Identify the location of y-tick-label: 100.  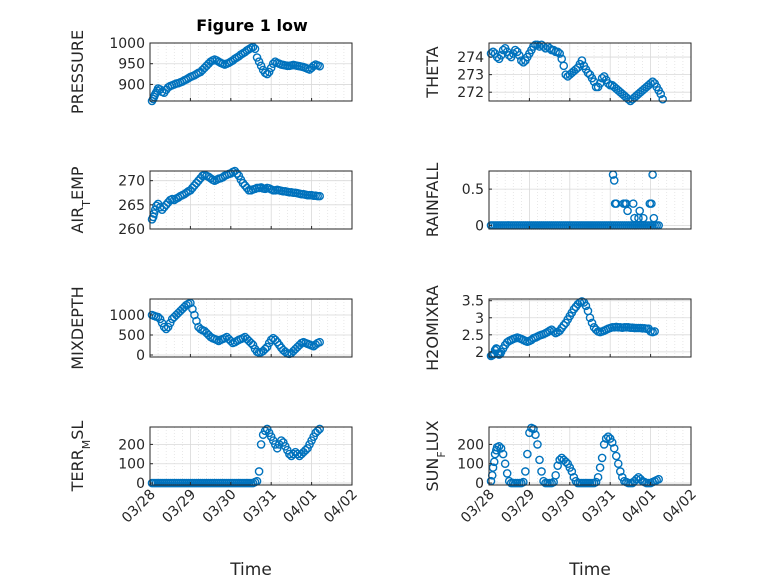
(470, 465).